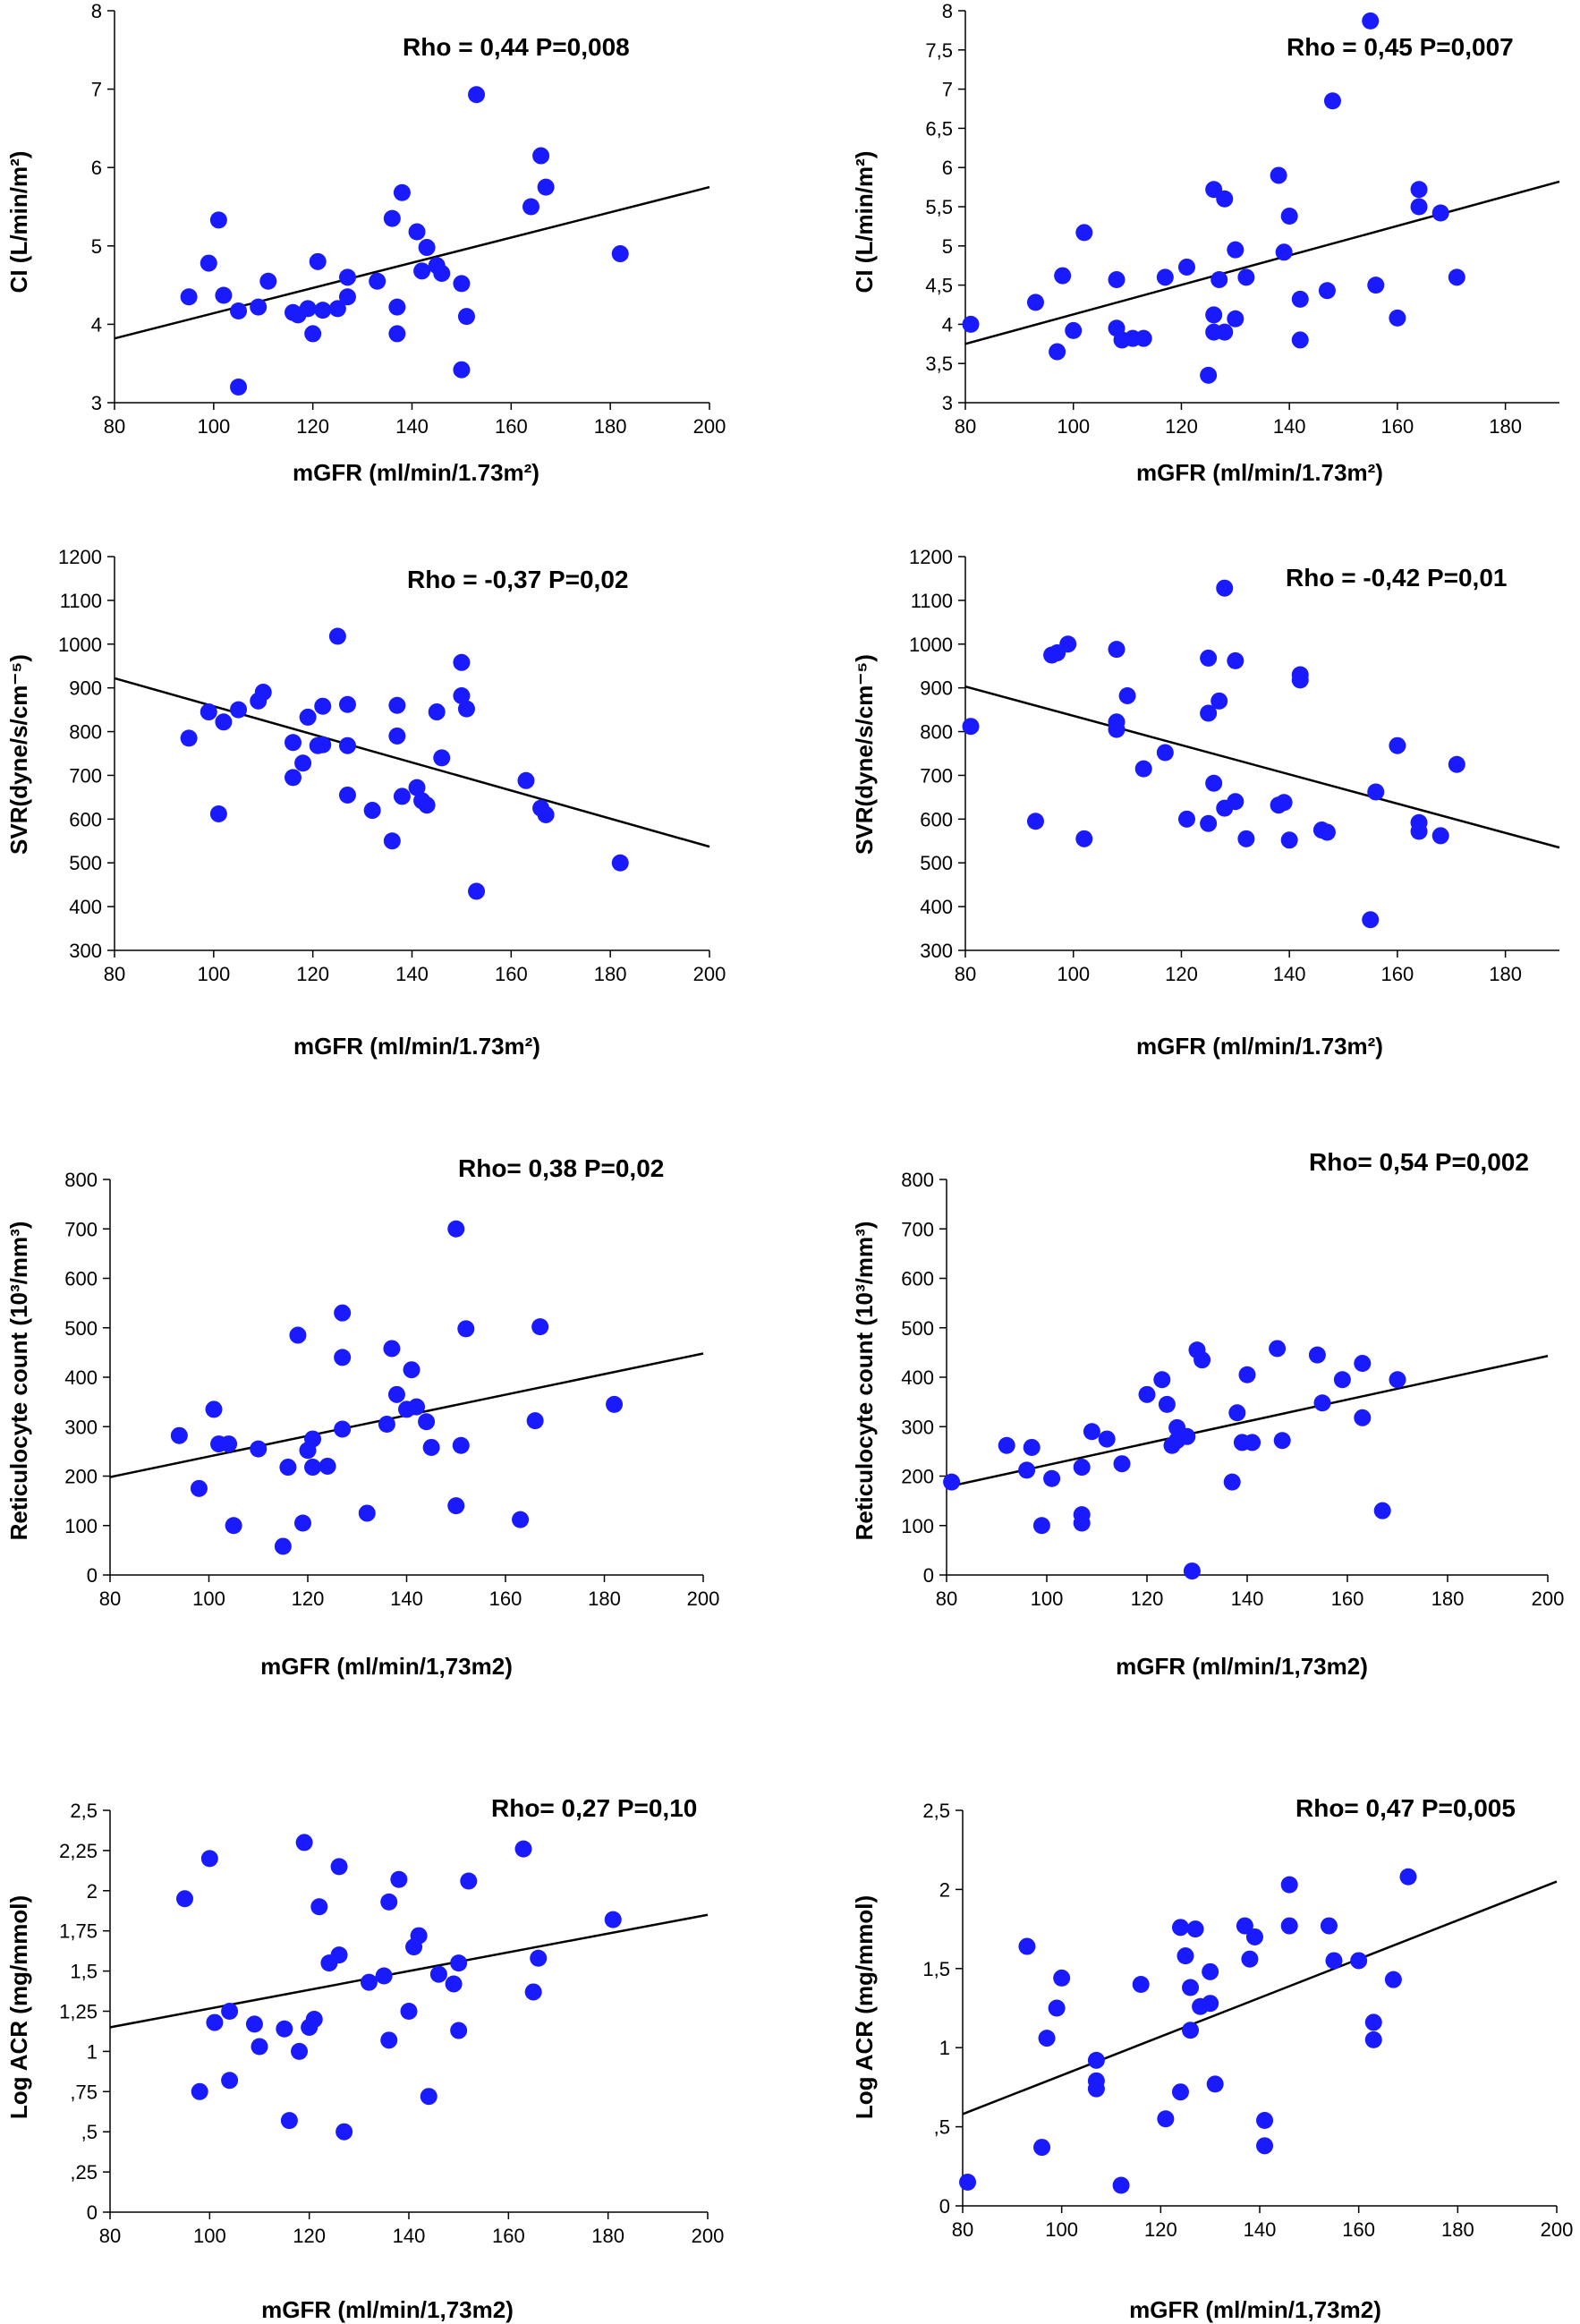 Image resolution: width=1580 pixels, height=2324 pixels. Describe the element at coordinates (84, 1972) in the screenshot. I see `y-tick-label: 1,5` at that location.